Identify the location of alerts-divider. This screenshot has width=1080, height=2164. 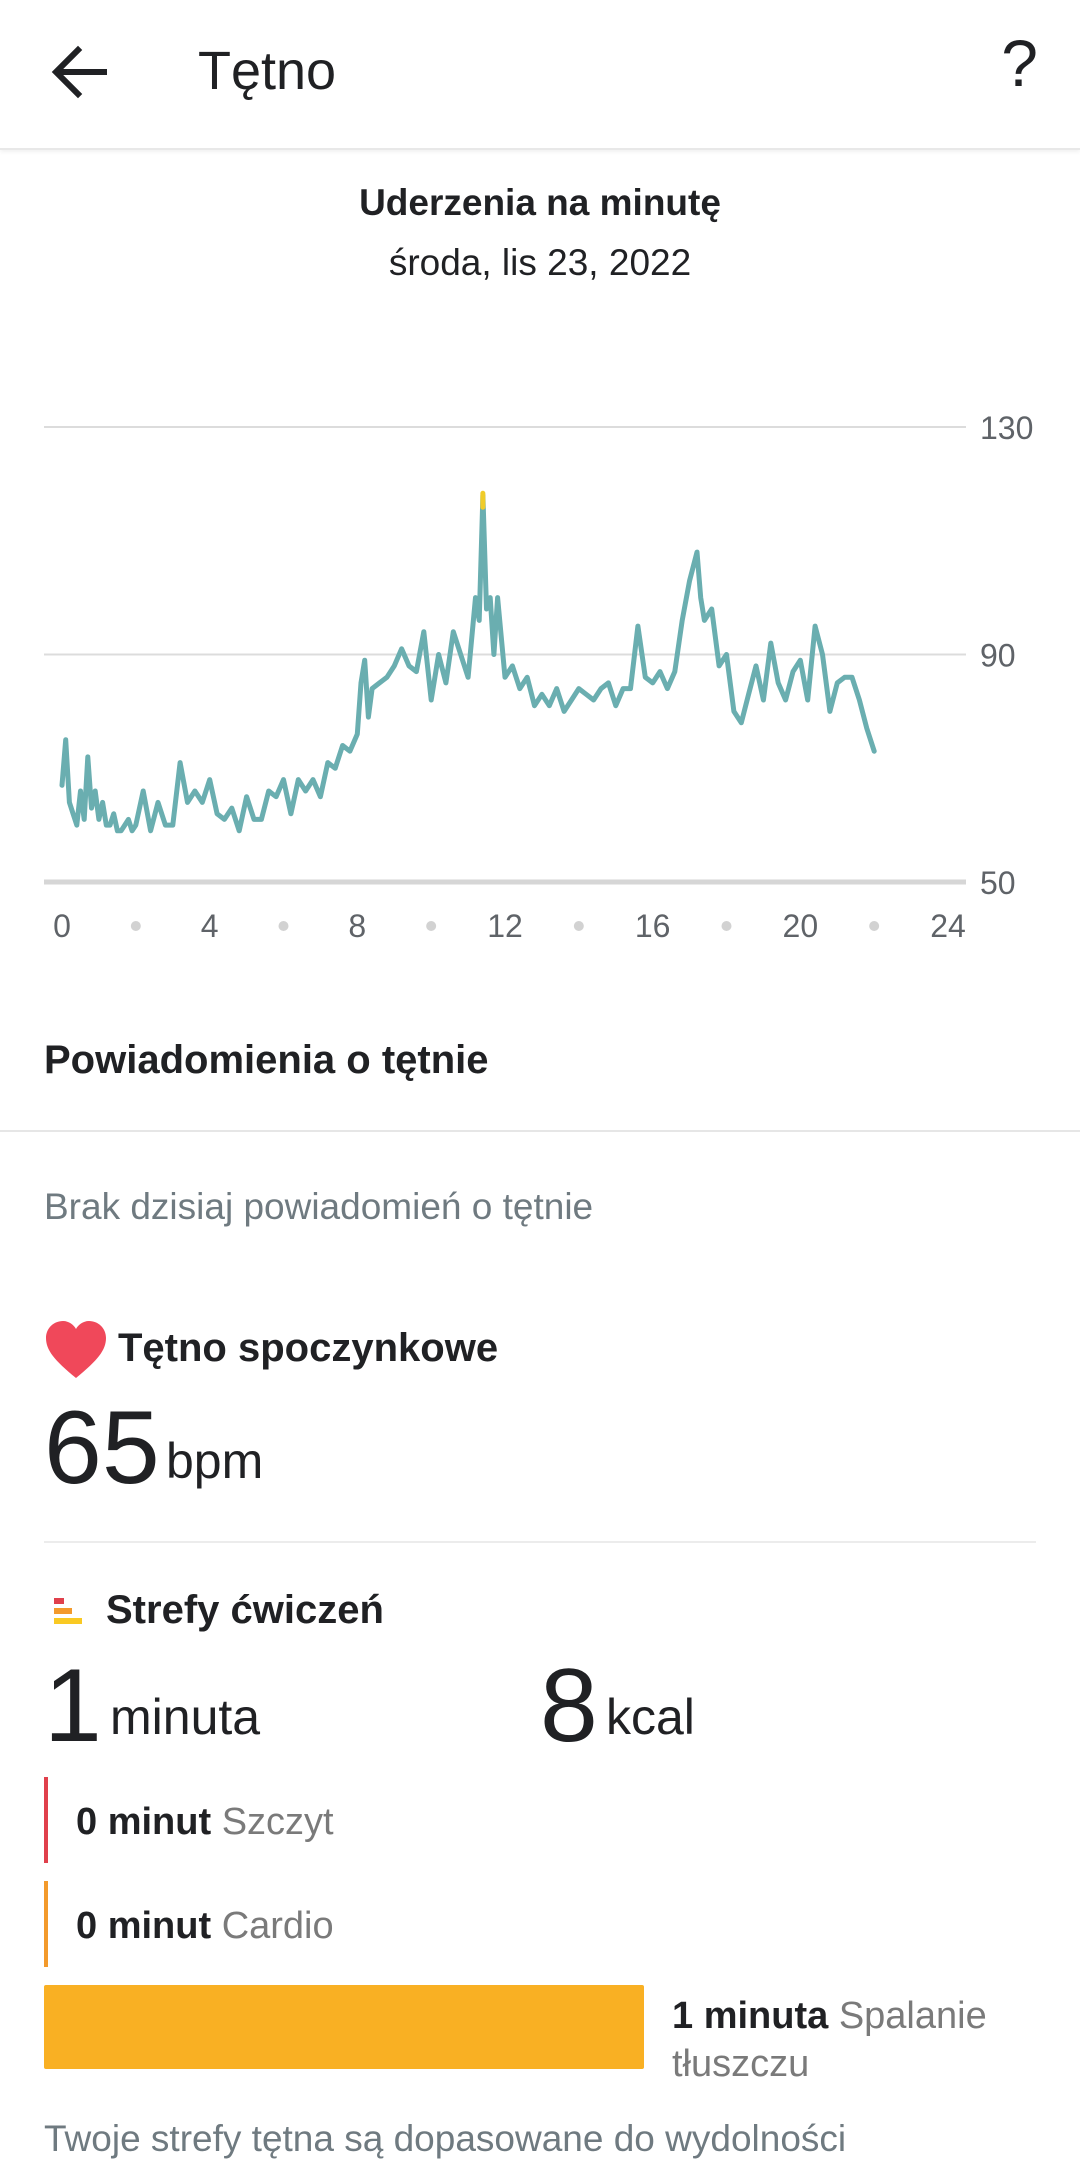
(540, 1131).